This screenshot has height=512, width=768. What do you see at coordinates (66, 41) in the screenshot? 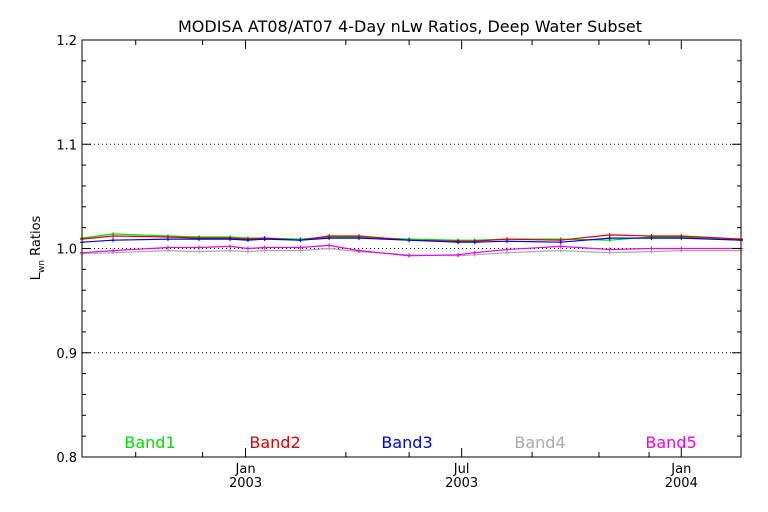
I see `y-tick-label: 1.2` at bounding box center [66, 41].